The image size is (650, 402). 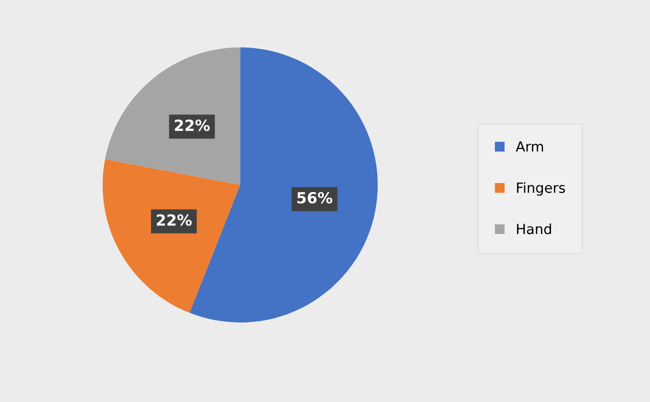 I want to click on legend-label: Fingers, so click(x=541, y=189).